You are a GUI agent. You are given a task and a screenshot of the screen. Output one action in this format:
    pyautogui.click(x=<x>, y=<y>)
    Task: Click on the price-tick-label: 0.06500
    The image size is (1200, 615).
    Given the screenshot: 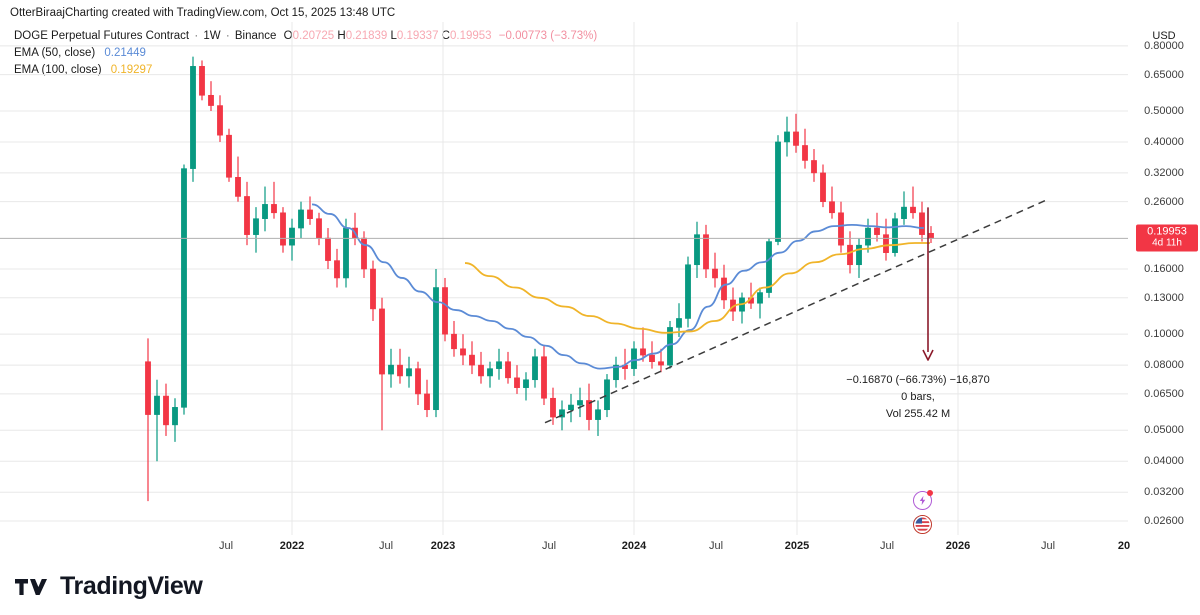 What is the action you would take?
    pyautogui.click(x=1164, y=393)
    